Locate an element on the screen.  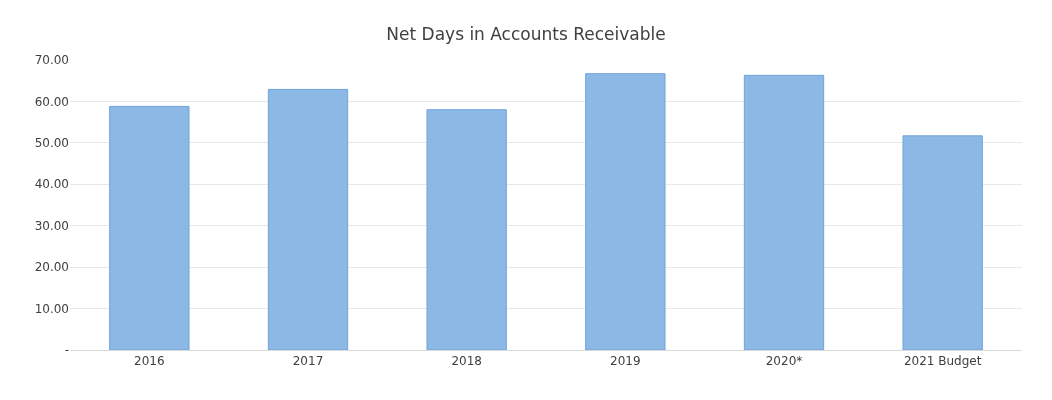
x-tick-label: 2016 is located at coordinates (149, 361).